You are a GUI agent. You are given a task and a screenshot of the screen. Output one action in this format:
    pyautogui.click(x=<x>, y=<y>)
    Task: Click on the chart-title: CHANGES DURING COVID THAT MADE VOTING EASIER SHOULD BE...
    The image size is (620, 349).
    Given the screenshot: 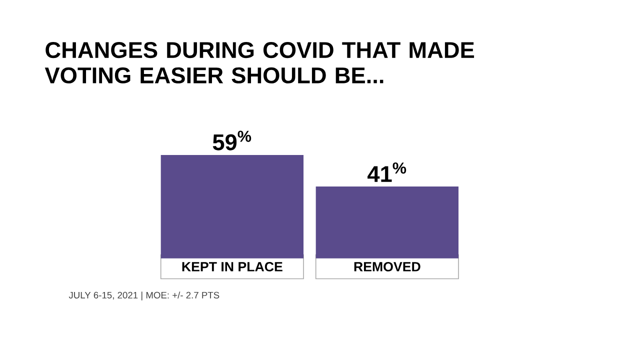 What is the action you would take?
    pyautogui.click(x=259, y=63)
    